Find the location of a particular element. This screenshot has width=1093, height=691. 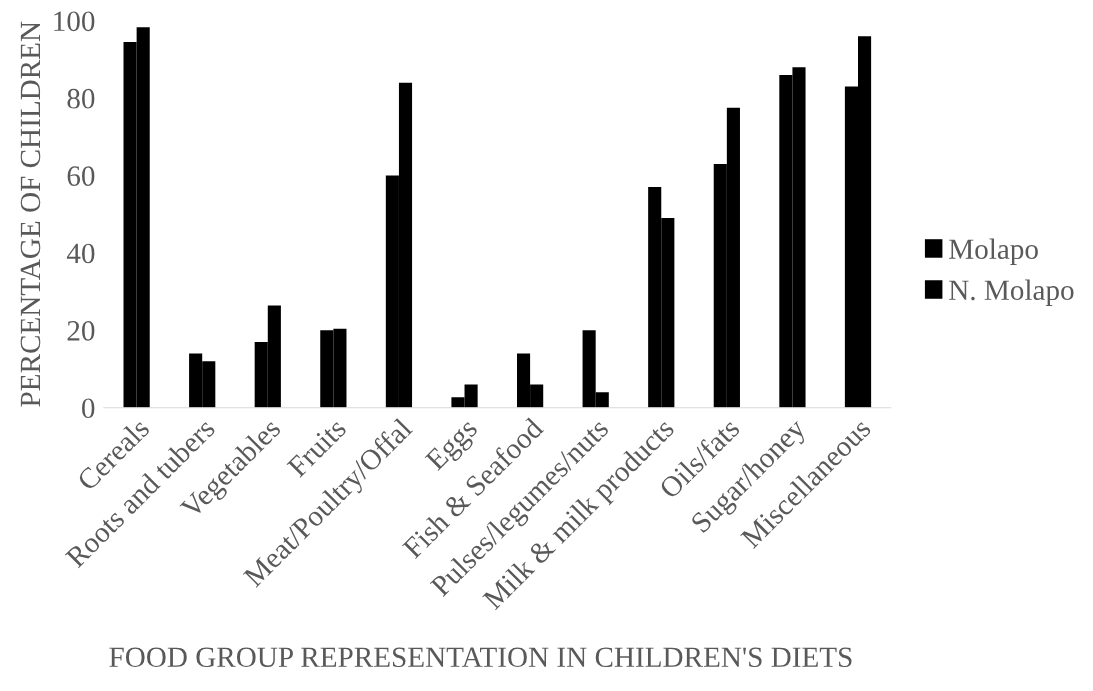

y-tick-label: 0 is located at coordinates (88, 408).